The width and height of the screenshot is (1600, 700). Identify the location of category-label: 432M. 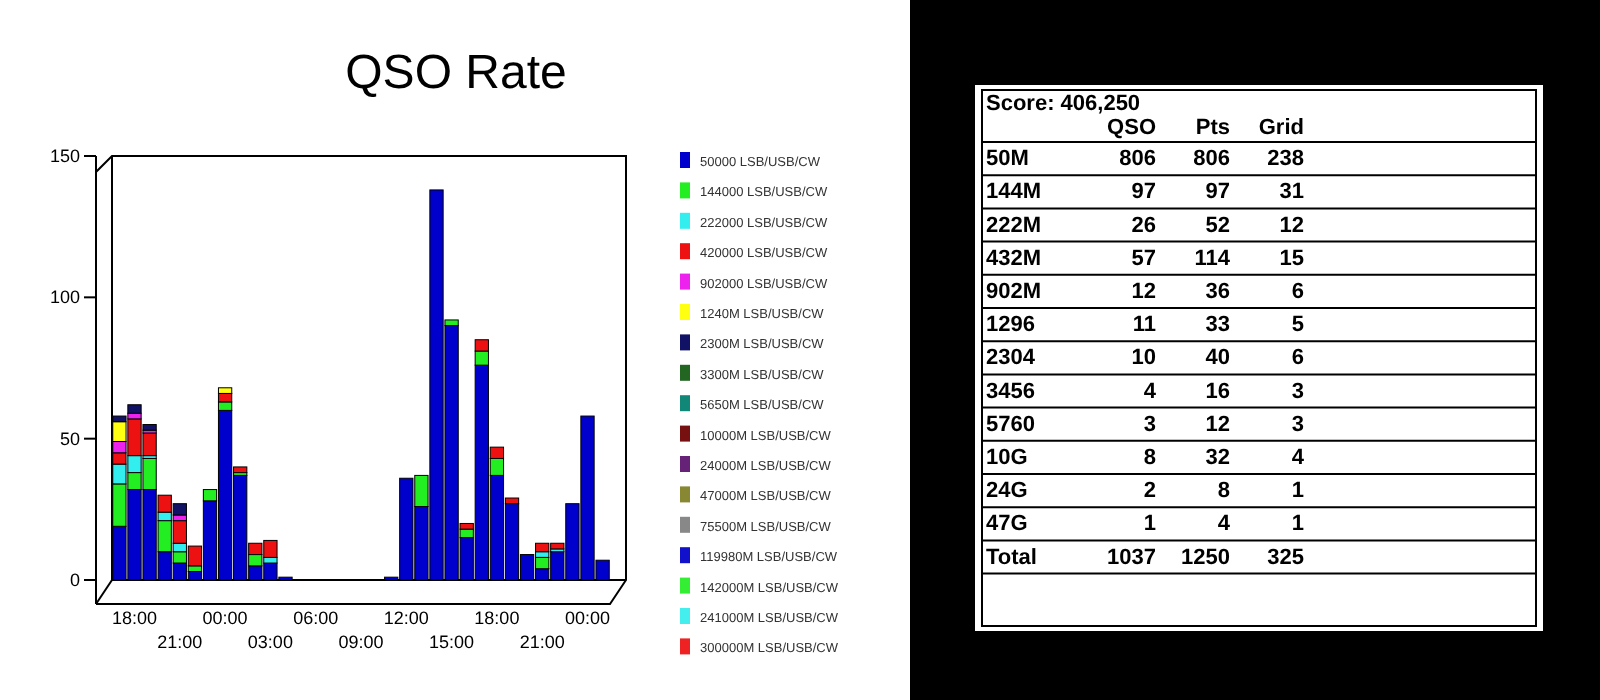
(1014, 258).